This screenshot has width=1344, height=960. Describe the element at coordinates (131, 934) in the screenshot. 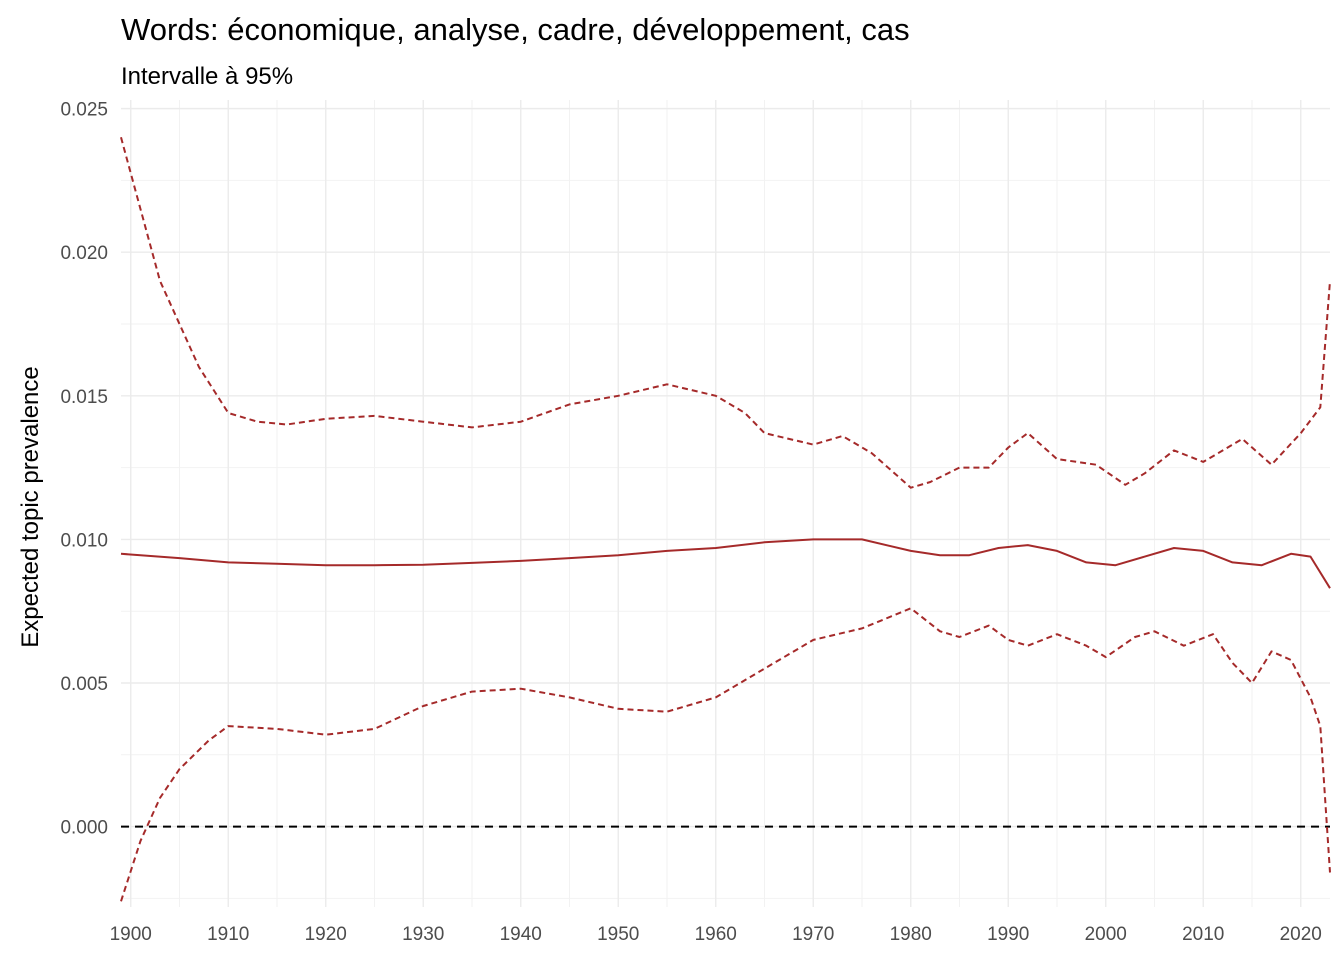

I see `x-tick-label: 1900` at that location.